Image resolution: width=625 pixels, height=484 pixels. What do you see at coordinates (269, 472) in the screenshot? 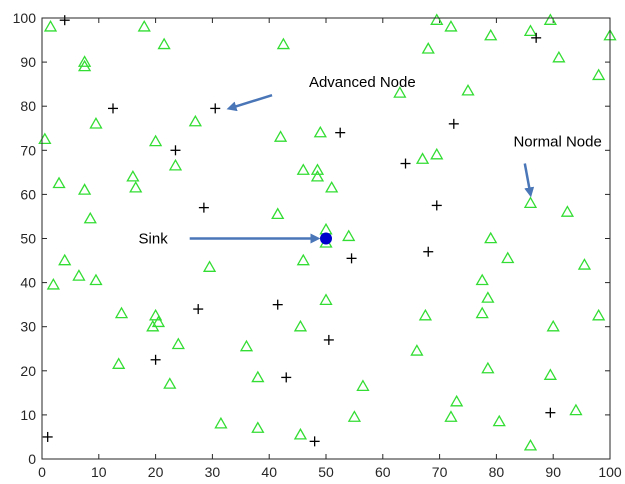
I see `x-tick-label: 40` at bounding box center [269, 472].